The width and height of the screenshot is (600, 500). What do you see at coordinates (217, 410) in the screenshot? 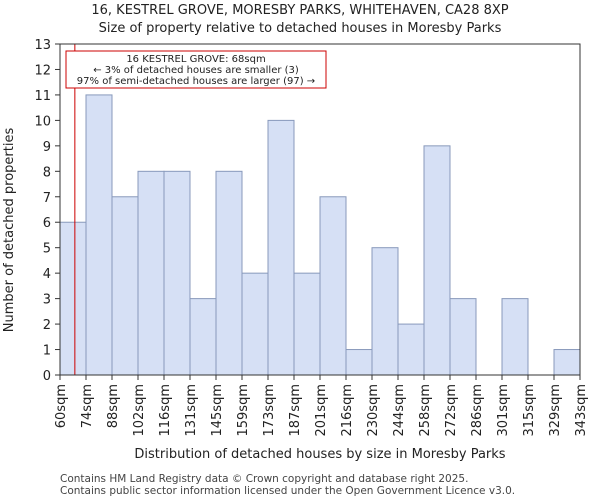
I see `x-tick-label: 145sqm` at bounding box center [217, 410].